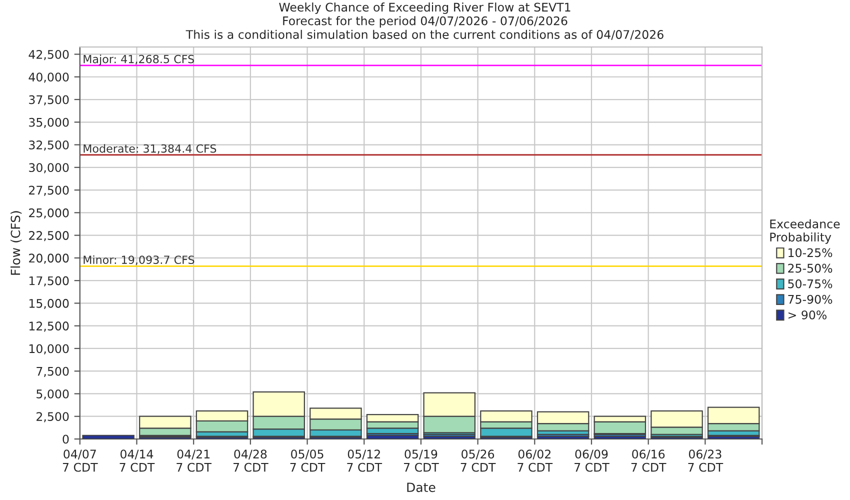 Image resolution: width=850 pixels, height=500 pixels. Describe the element at coordinates (810, 253) in the screenshot. I see `legend-label: 10-25%` at that location.